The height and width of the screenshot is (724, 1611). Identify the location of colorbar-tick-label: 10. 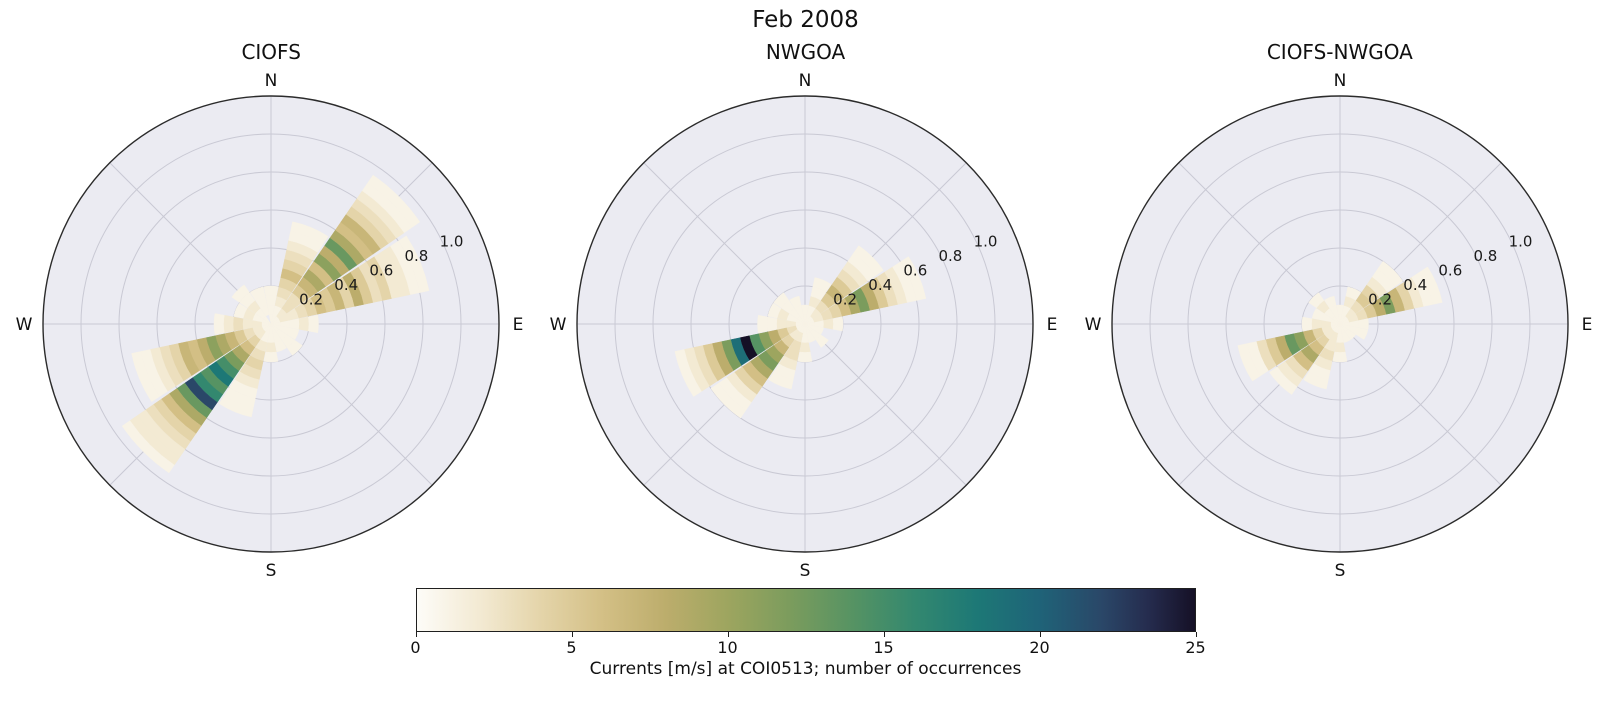
(727, 647).